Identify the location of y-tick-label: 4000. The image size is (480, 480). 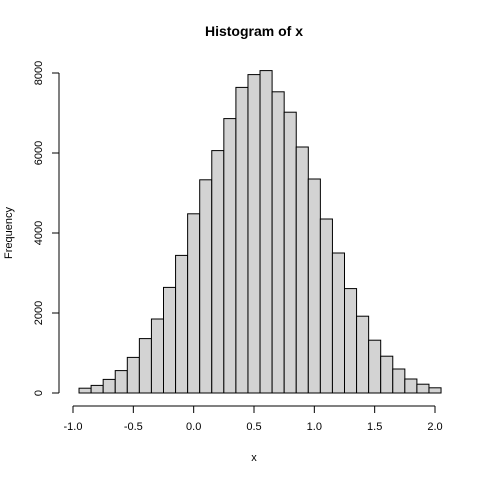
(39, 233).